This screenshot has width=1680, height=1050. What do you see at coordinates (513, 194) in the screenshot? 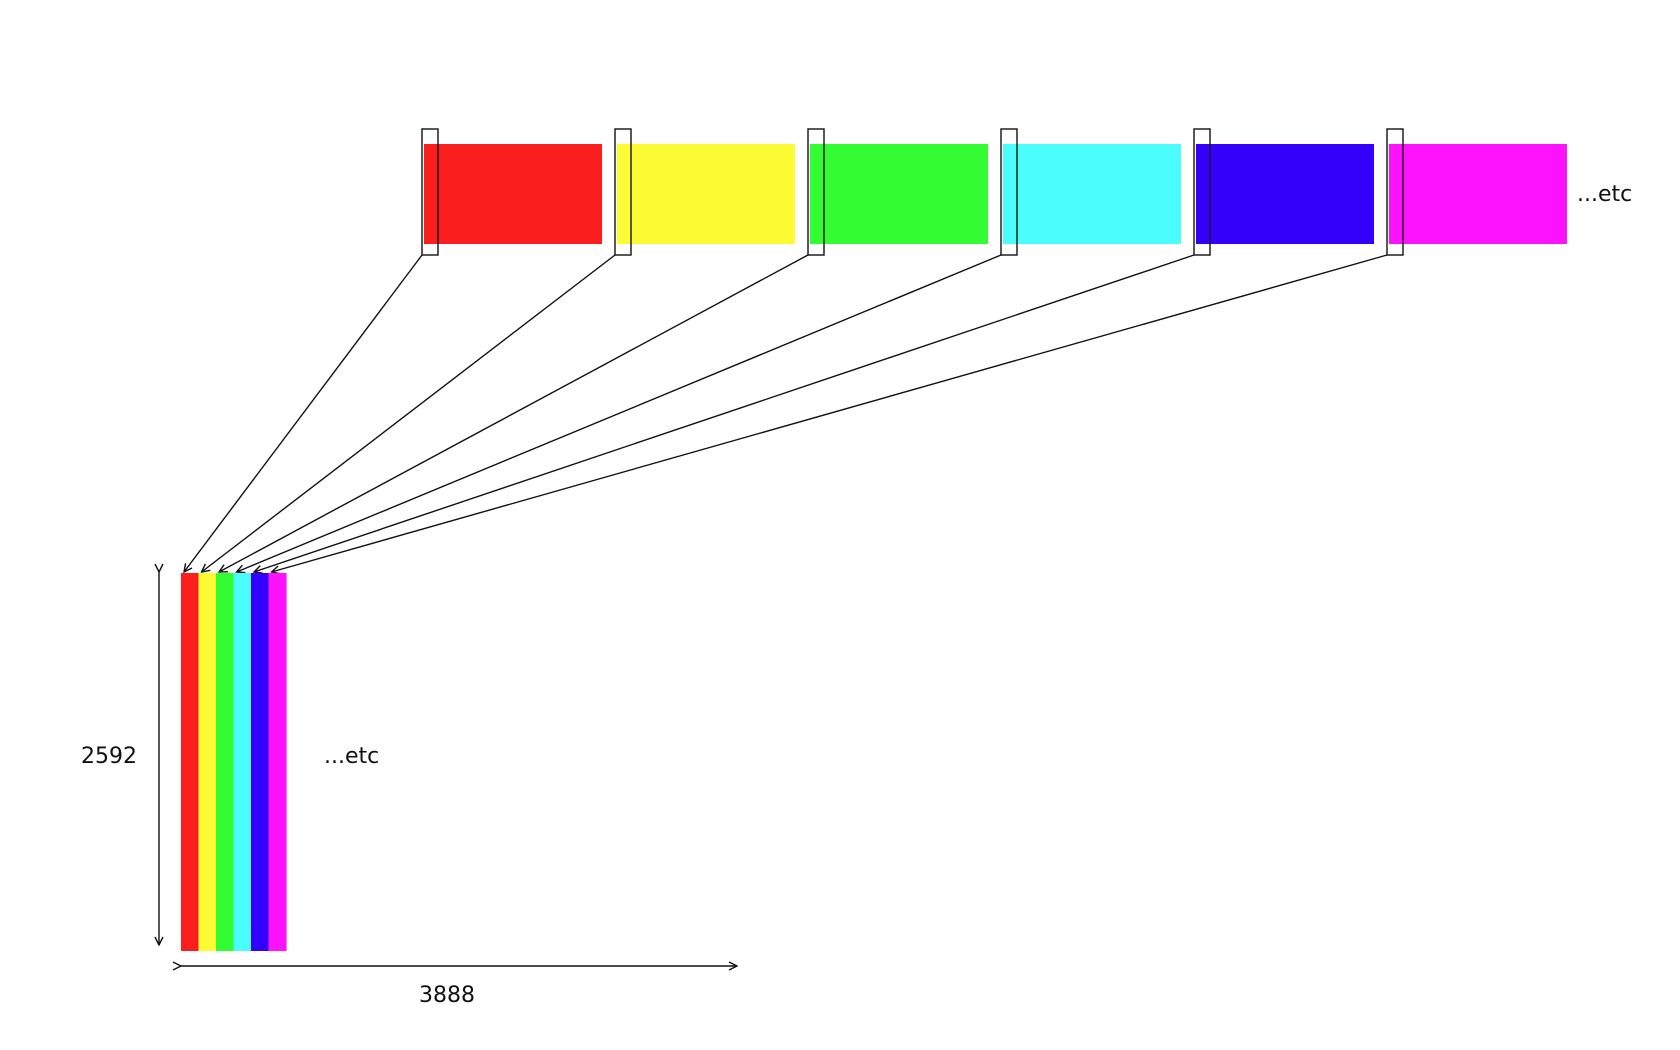
I see `source-frame-red` at bounding box center [513, 194].